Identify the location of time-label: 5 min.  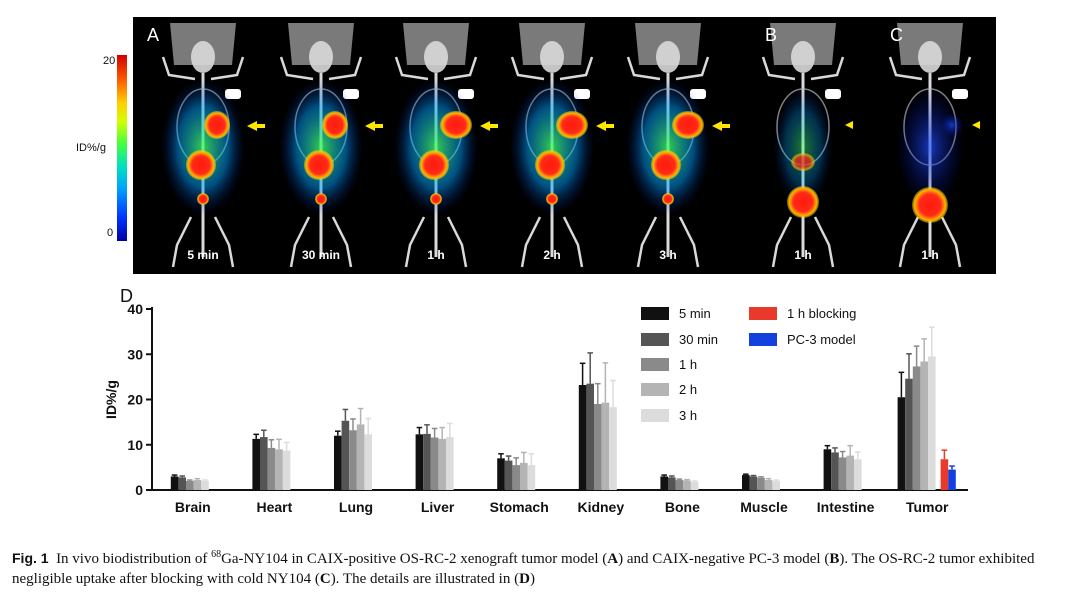
(202, 255).